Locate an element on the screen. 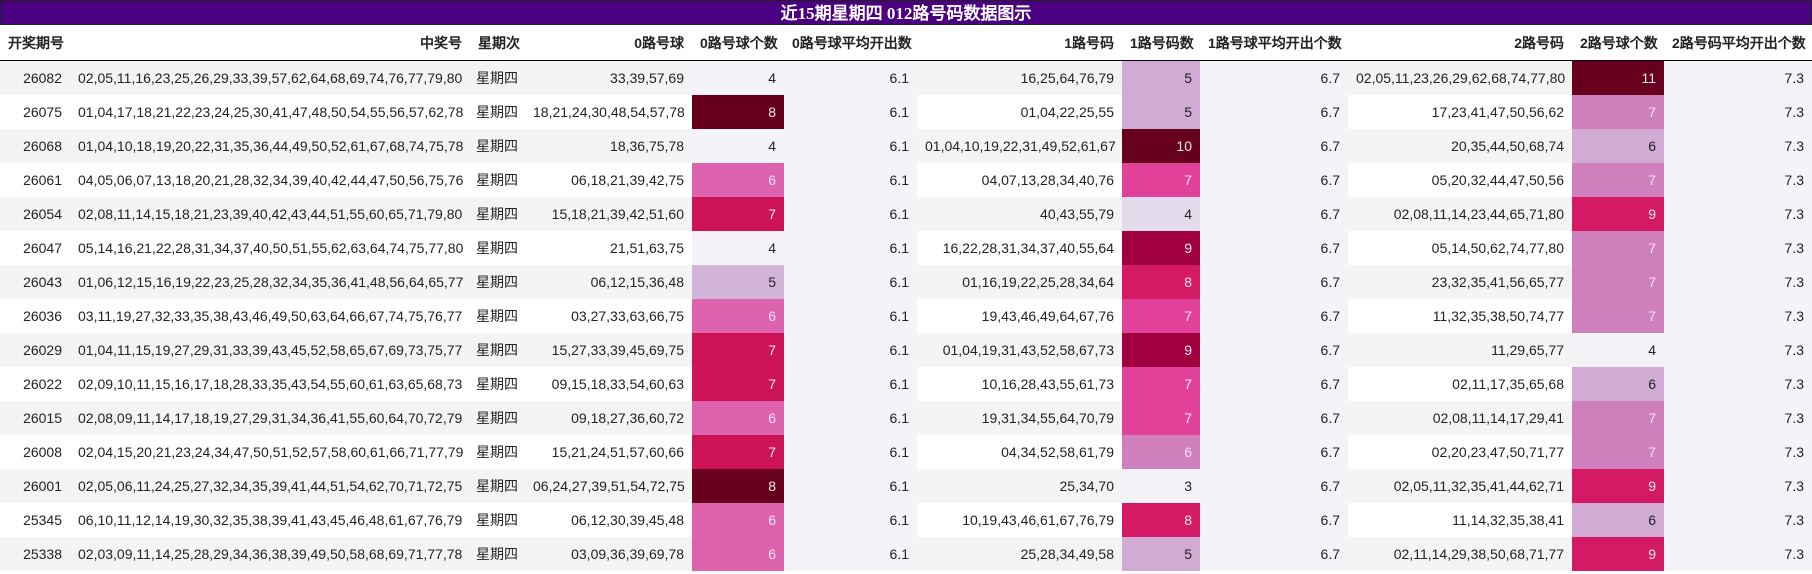 The image size is (1812, 574). header-r0-average: 0路号球平均开出数 is located at coordinates (850, 43).